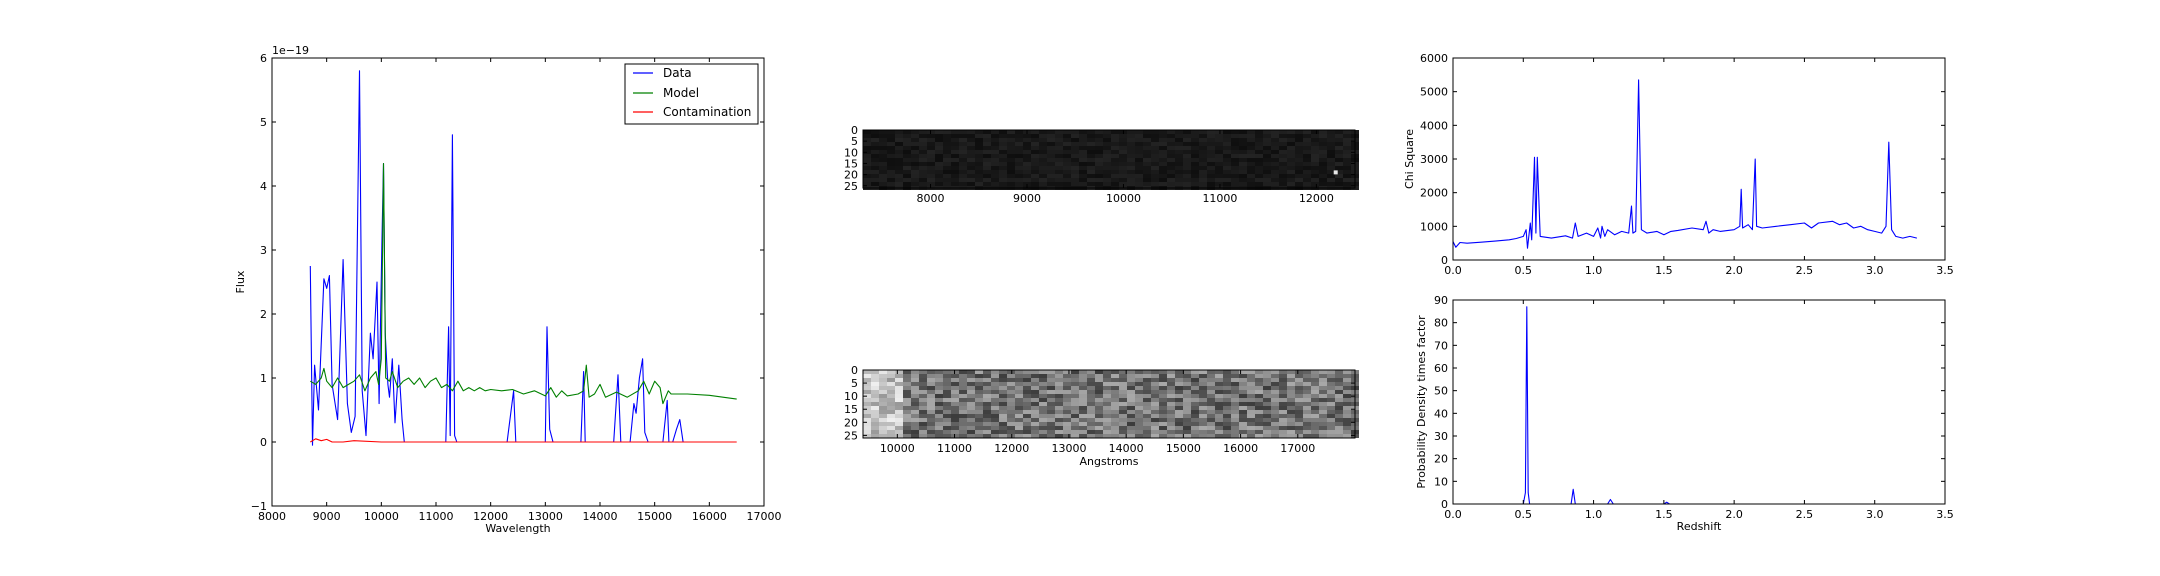 The image size is (2160, 576). I want to click on contam-2d-pixels, so click(1111, 404).